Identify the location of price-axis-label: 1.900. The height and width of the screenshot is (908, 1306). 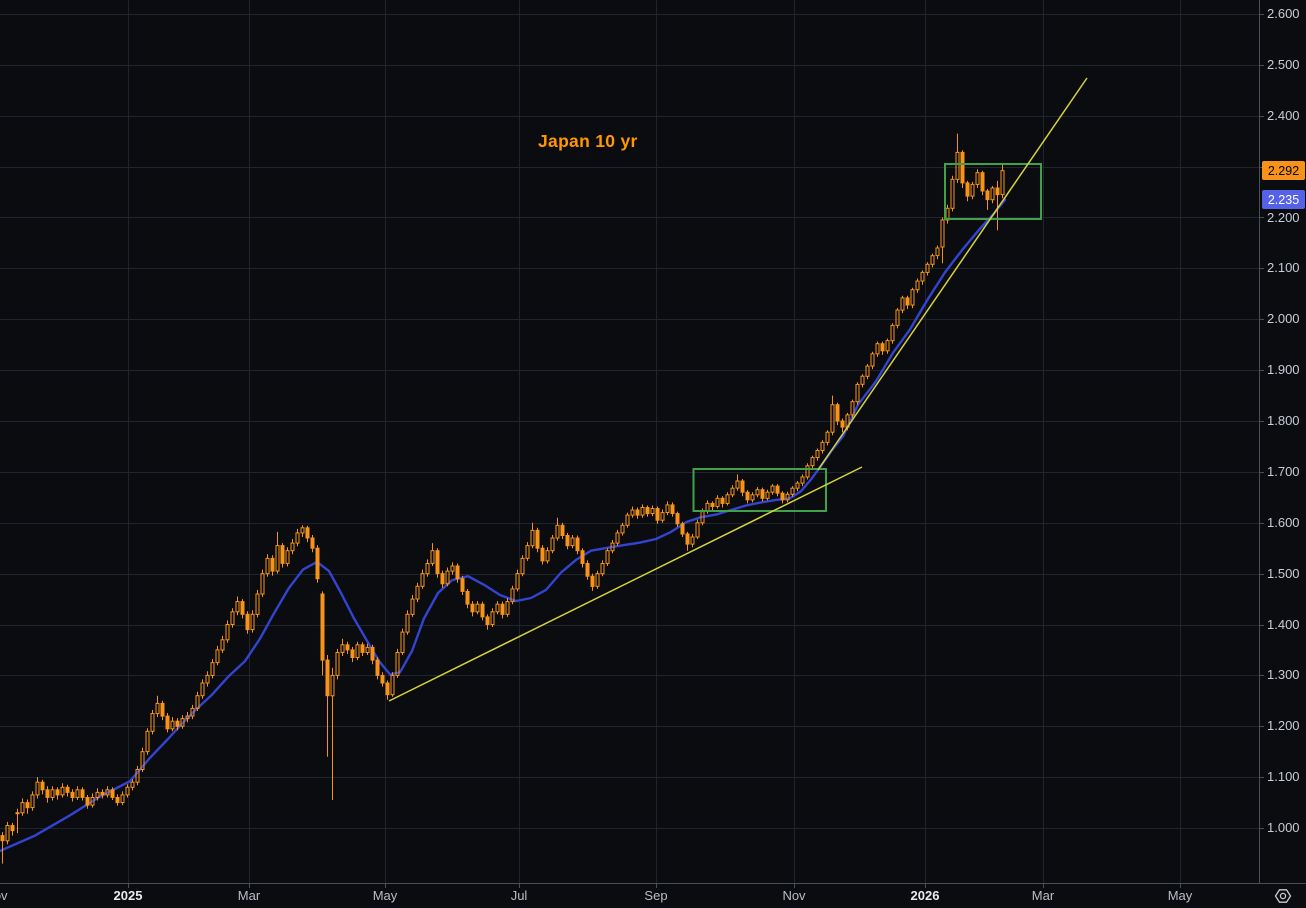
(1283, 370).